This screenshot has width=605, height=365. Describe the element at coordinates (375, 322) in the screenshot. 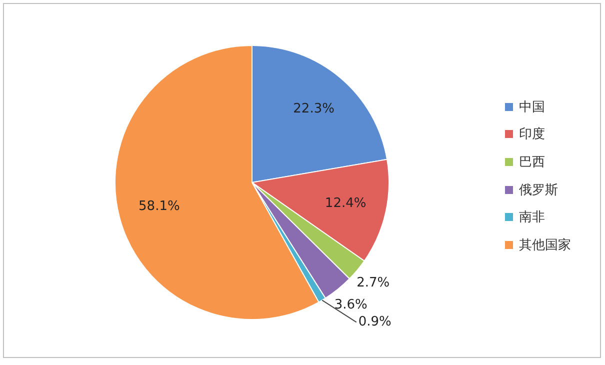

I see `data-label: 0.9%` at that location.